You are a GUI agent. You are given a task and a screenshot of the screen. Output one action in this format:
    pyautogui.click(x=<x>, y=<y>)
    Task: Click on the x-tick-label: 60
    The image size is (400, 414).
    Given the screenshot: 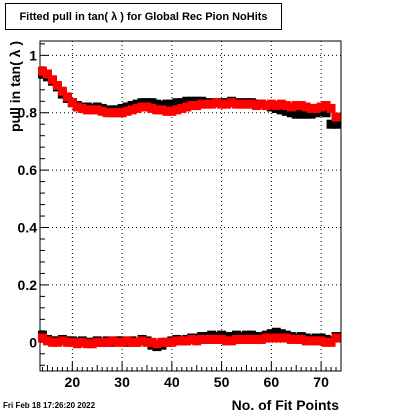 What is the action you would take?
    pyautogui.click(x=272, y=382)
    